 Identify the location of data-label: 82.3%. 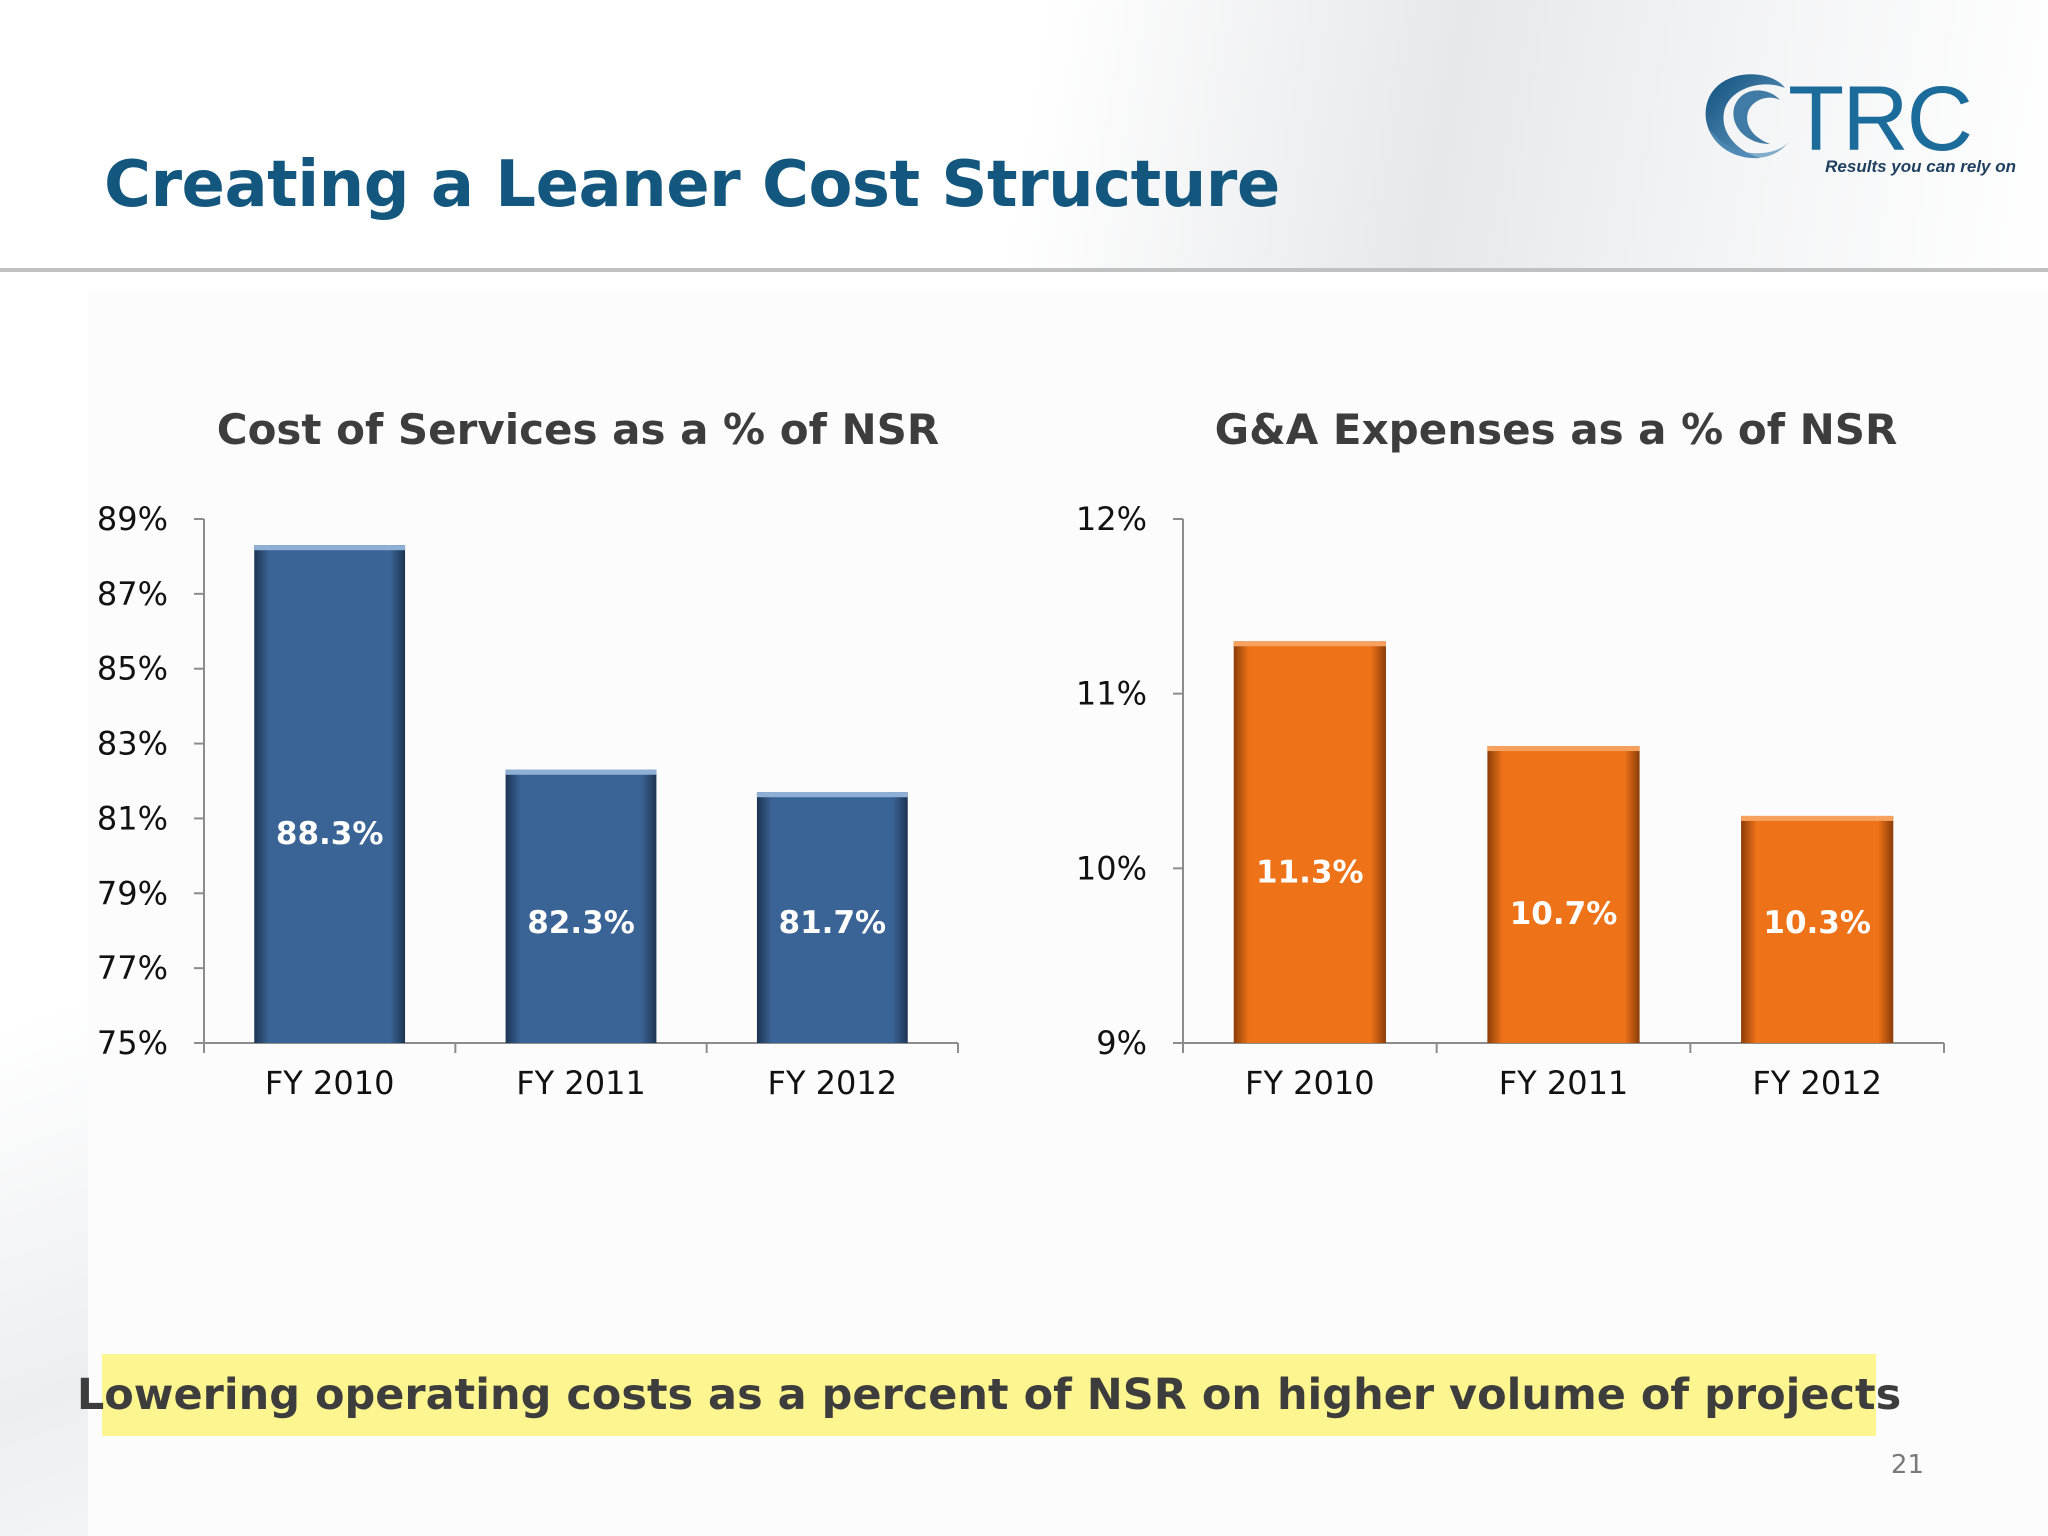
(581, 923).